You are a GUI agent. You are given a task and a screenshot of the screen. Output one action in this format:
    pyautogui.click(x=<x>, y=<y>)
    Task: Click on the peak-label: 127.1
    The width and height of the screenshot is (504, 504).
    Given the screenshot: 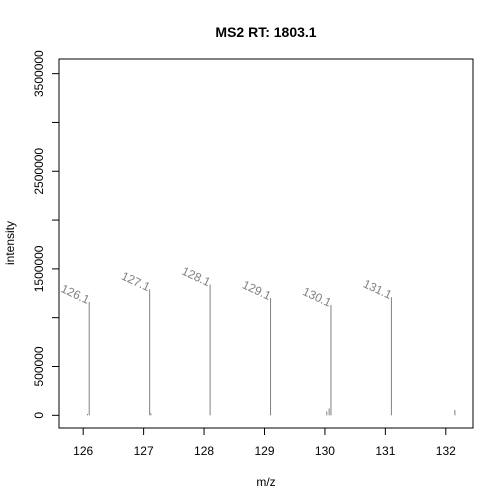 What is the action you would take?
    pyautogui.click(x=135, y=282)
    